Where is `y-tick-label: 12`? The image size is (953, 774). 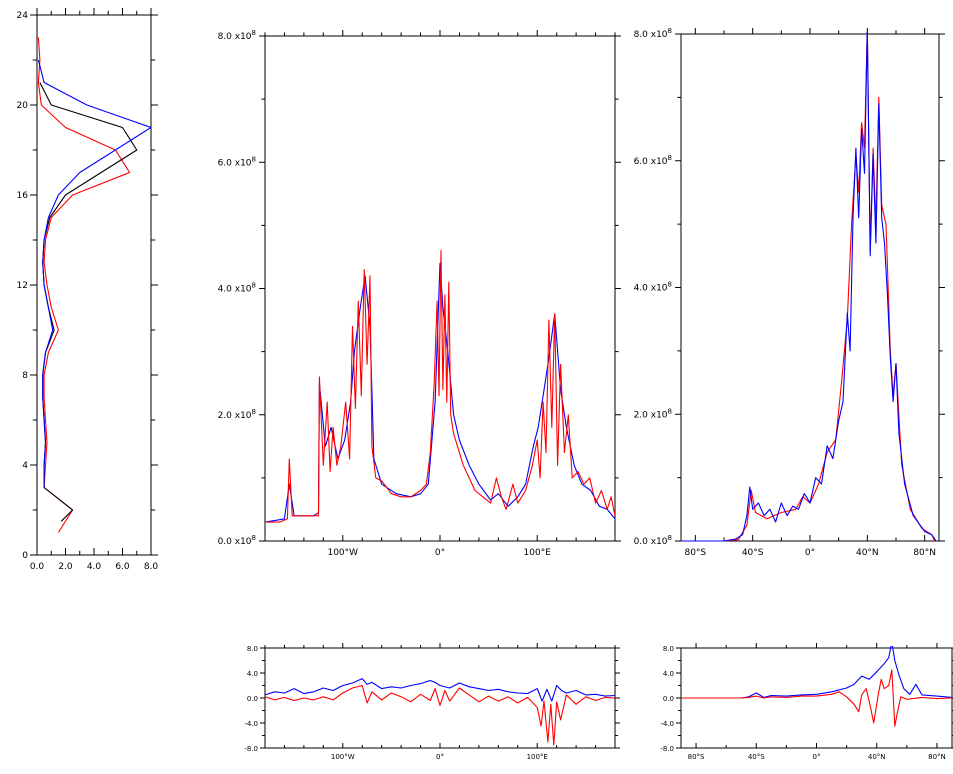 y-tick-label: 12 is located at coordinates (22, 286).